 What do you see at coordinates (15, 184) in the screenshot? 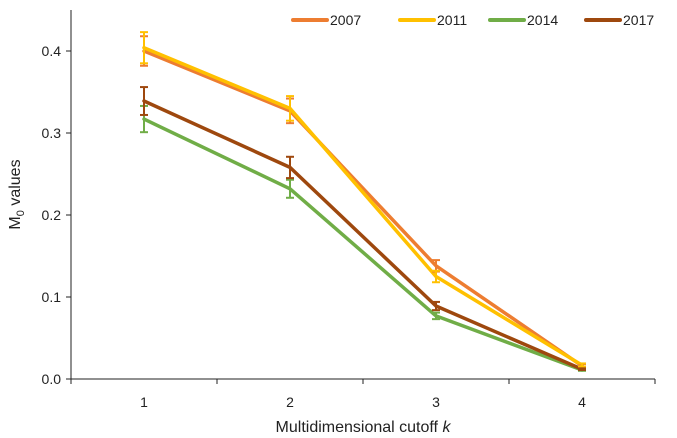
I see `y-axis-title-rest: values` at bounding box center [15, 184].